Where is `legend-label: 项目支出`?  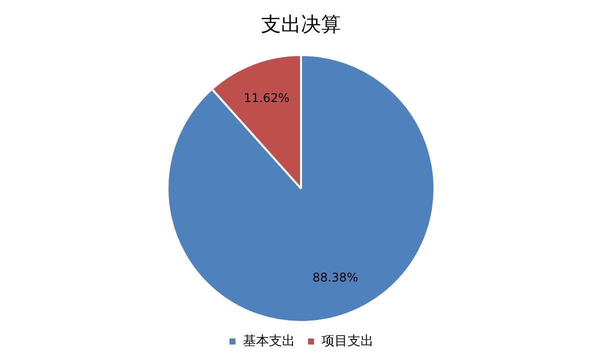 legend-label: 项目支出 is located at coordinates (348, 341).